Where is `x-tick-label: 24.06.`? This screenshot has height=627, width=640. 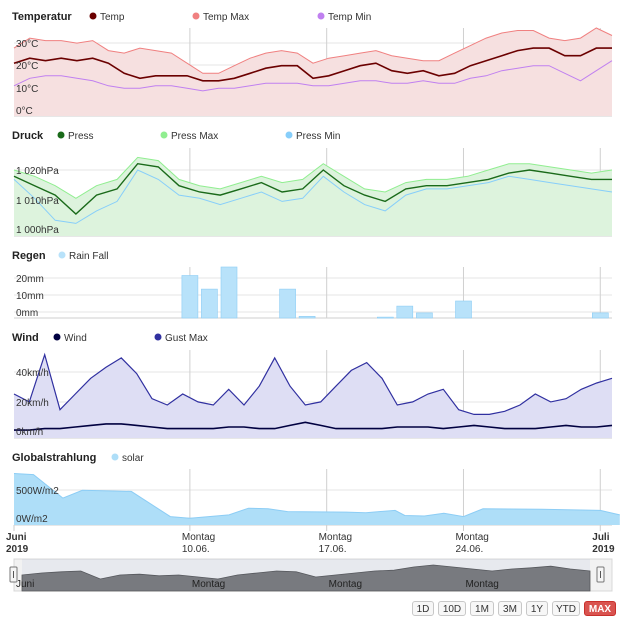
x-tick-label: 24.06. is located at coordinates (469, 549).